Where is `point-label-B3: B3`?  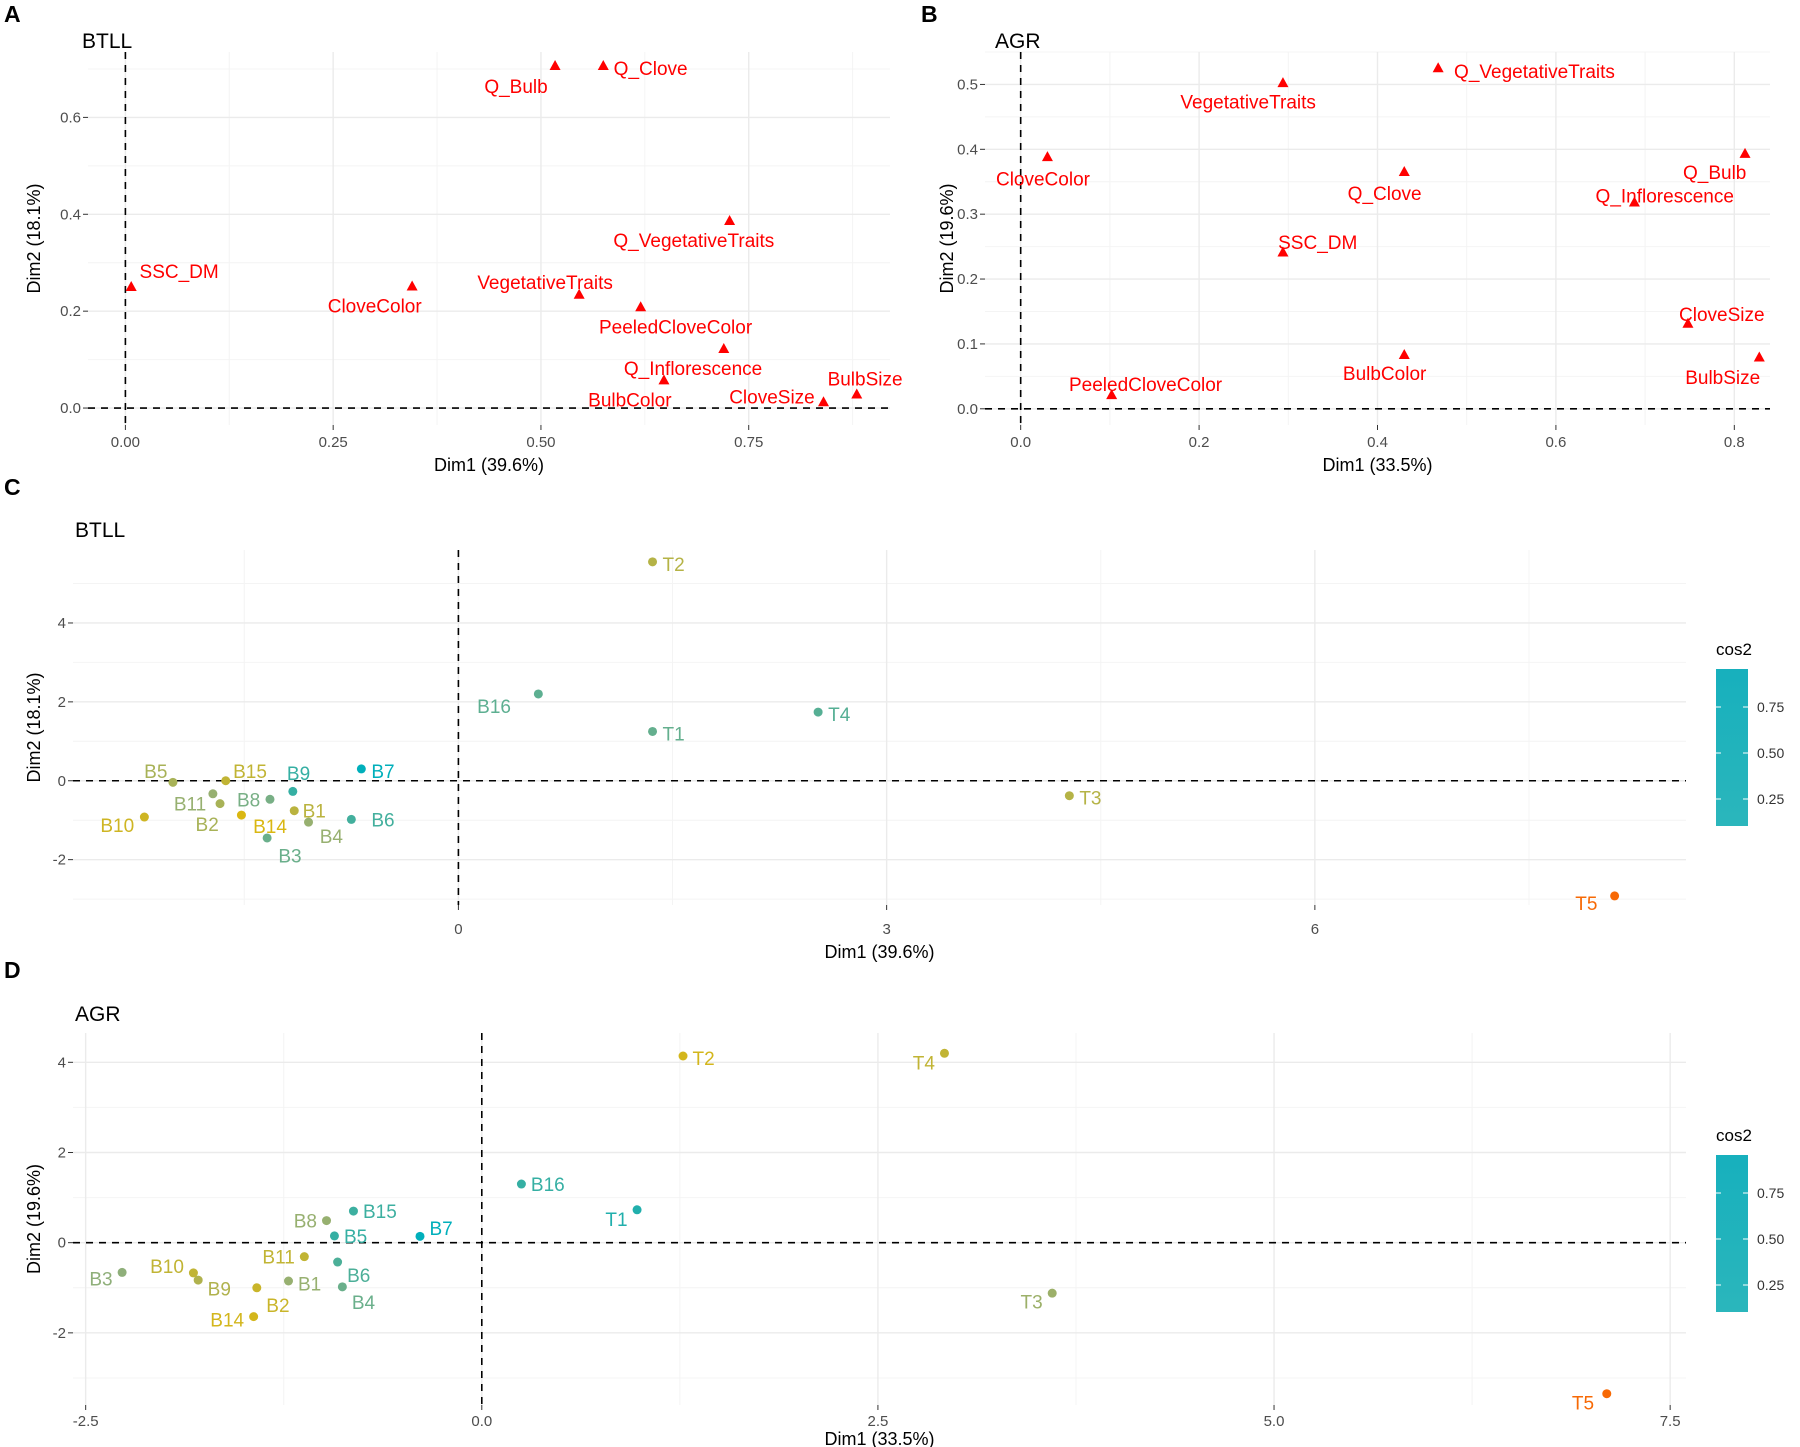
point-label-B3: B3 is located at coordinates (100, 1280).